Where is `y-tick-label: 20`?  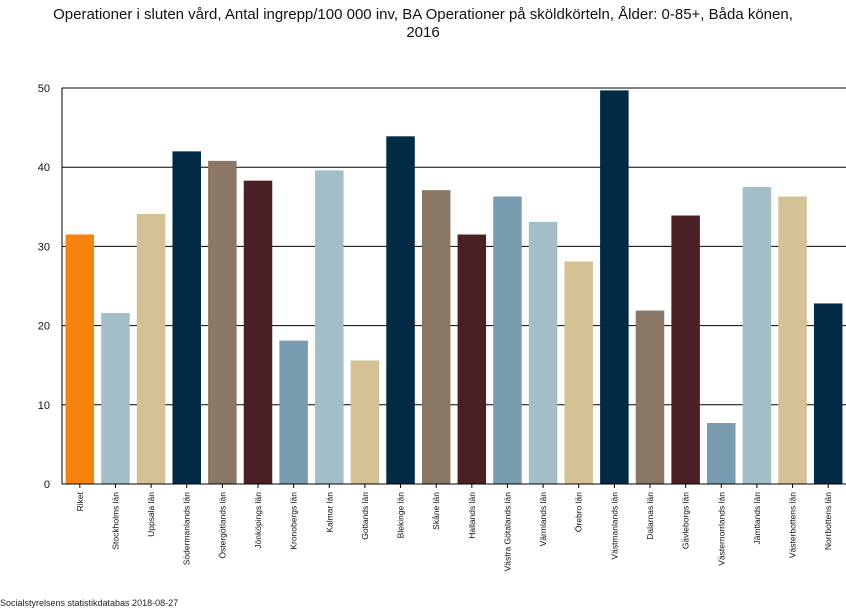
y-tick-label: 20 is located at coordinates (44, 327).